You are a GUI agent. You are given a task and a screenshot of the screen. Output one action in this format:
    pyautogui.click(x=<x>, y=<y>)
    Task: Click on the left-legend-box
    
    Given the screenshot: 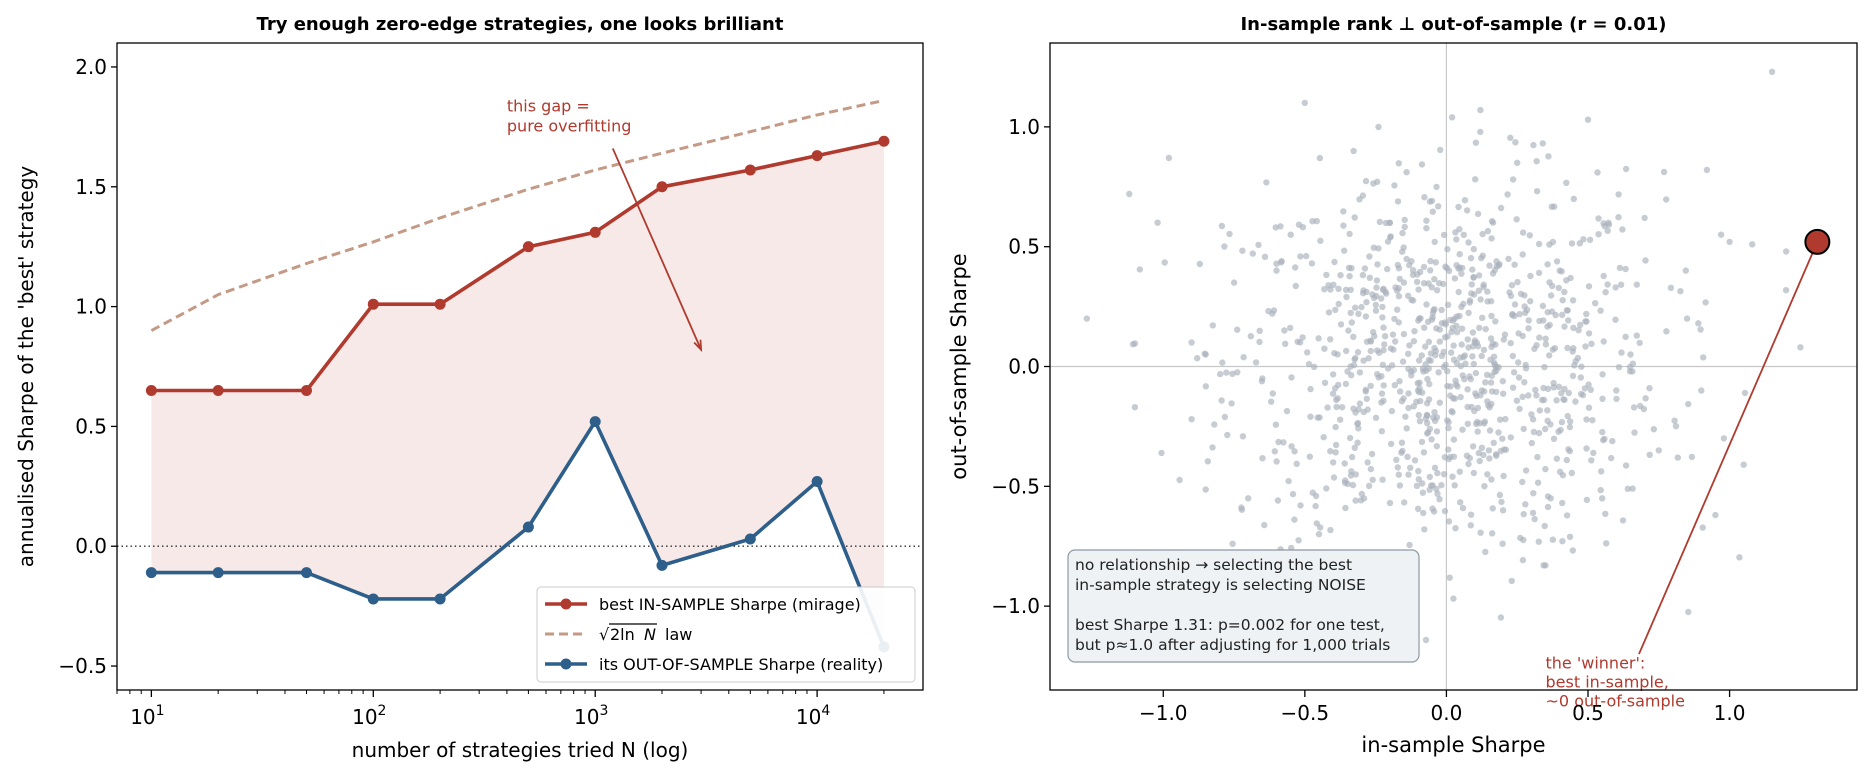 What is the action you would take?
    pyautogui.click(x=726, y=634)
    